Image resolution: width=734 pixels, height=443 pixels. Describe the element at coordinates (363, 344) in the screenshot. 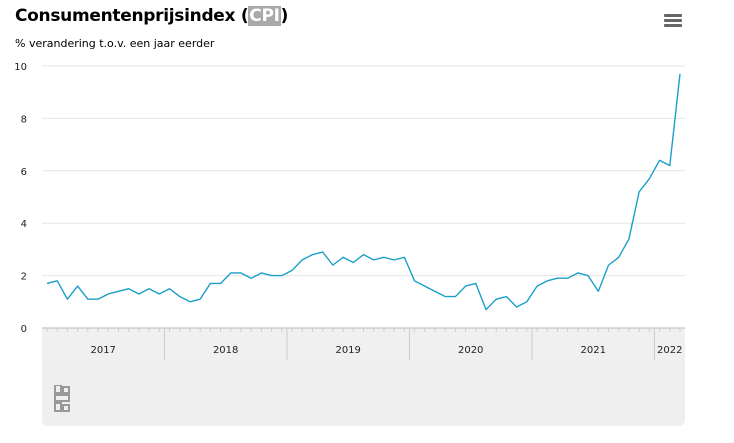

I see `x-axis-band` at that location.